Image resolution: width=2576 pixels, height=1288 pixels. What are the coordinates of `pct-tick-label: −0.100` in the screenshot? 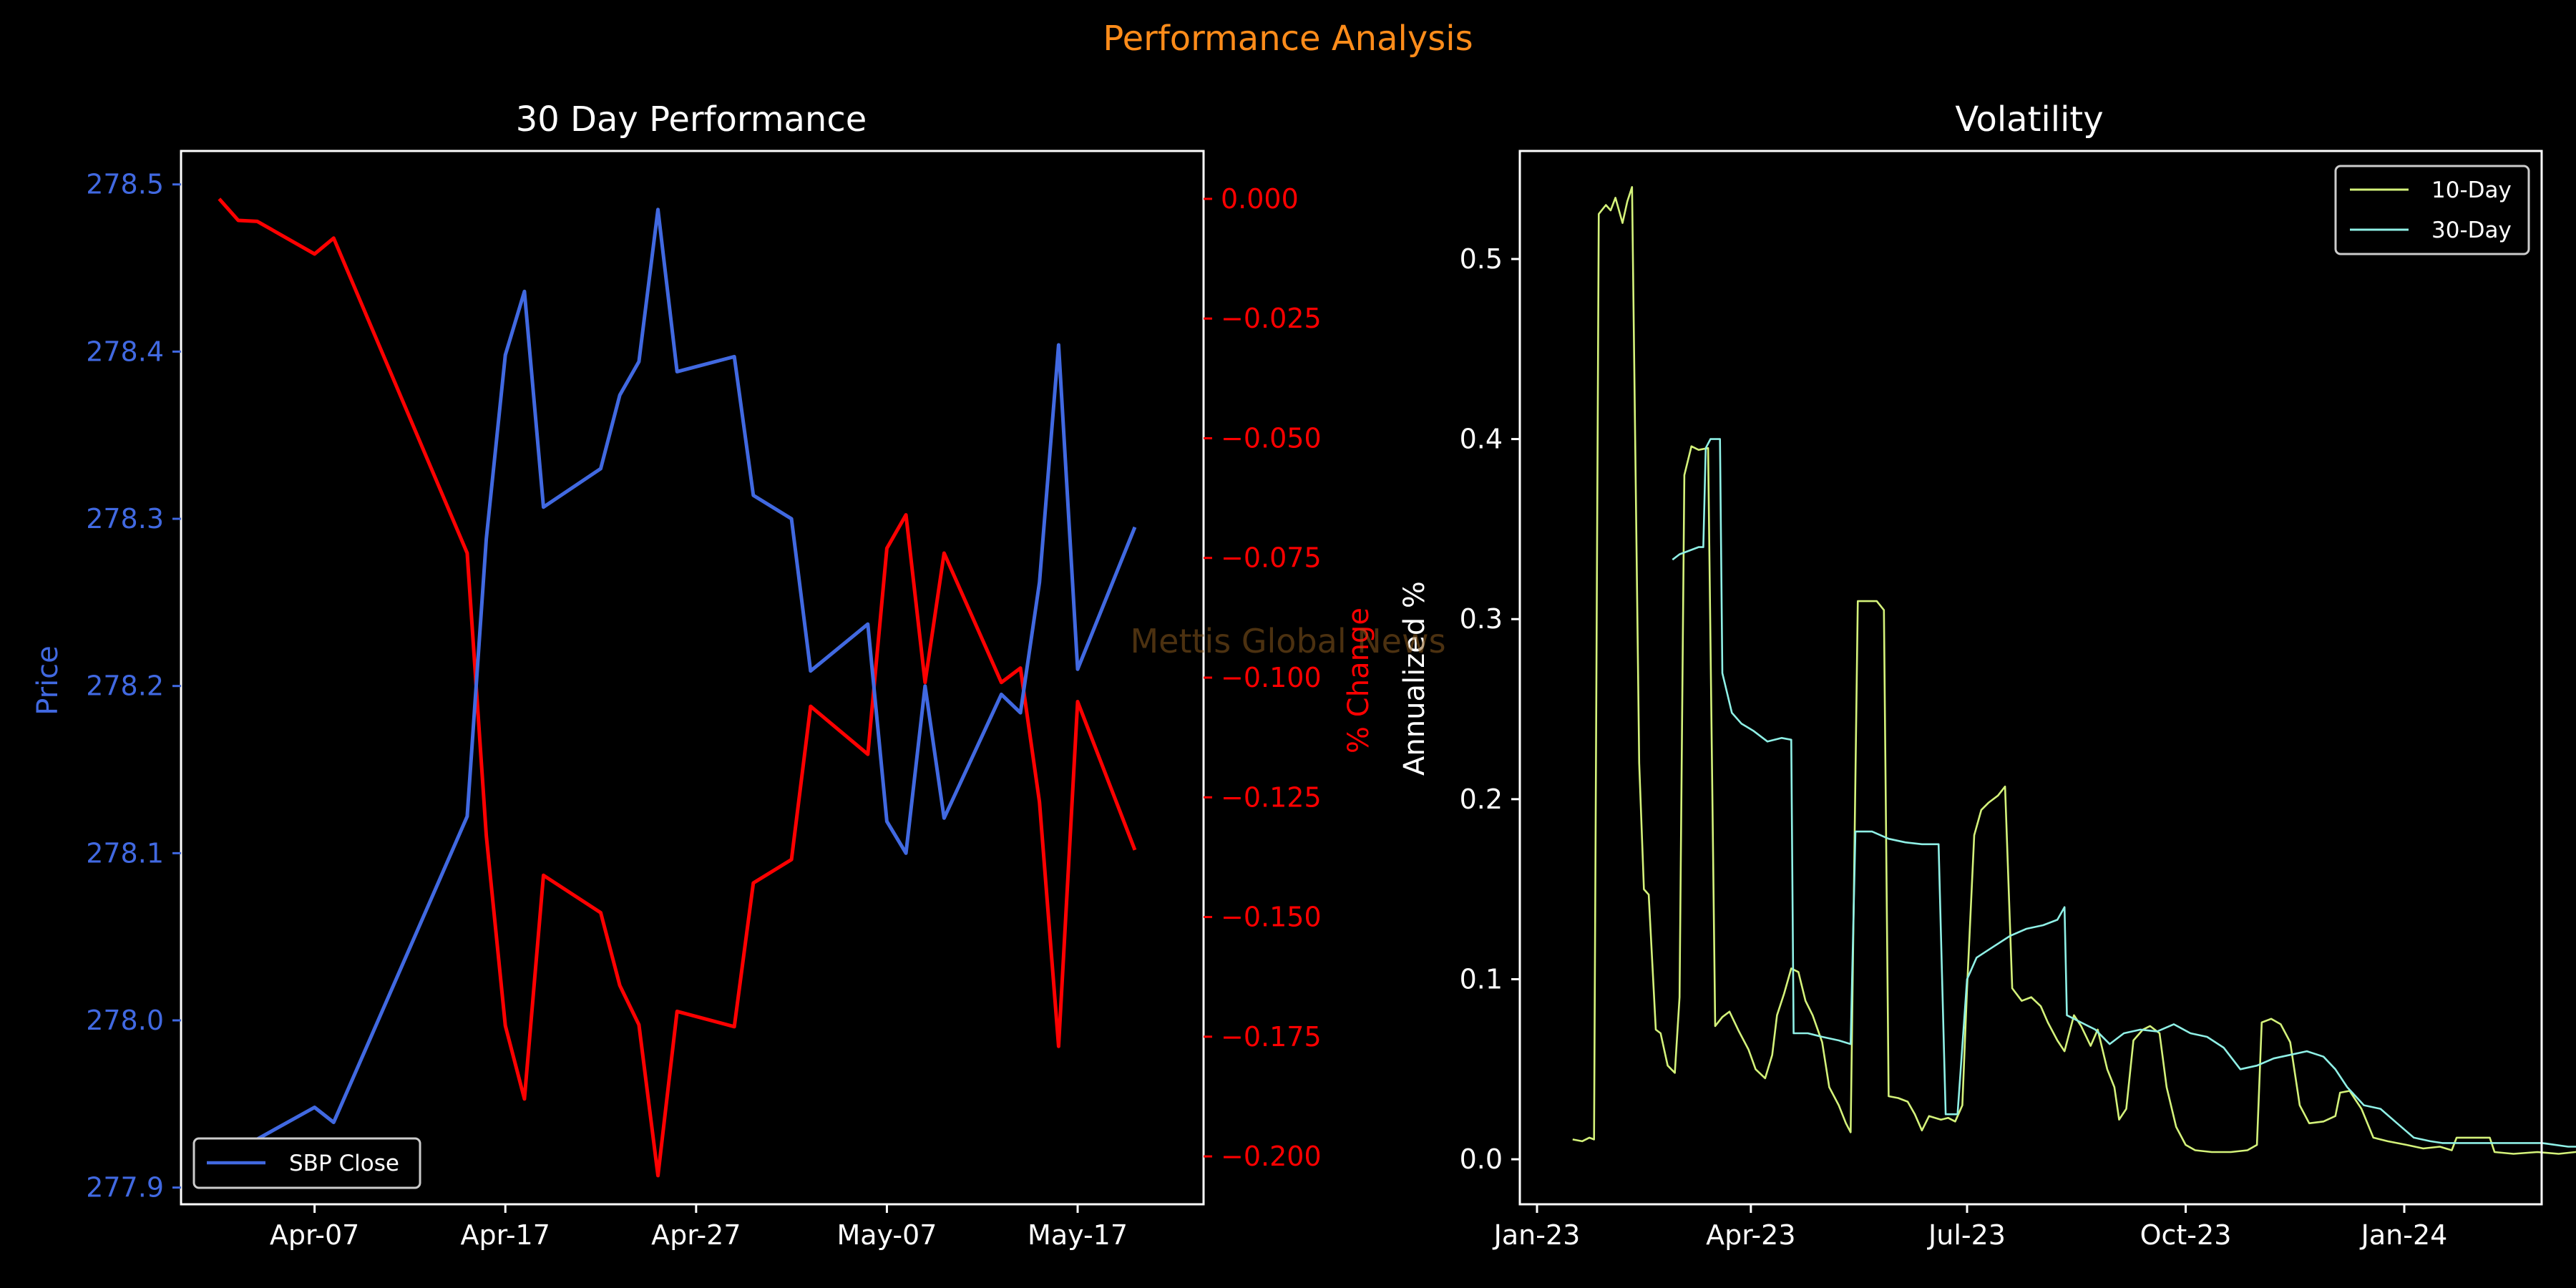 It's located at (1271, 677).